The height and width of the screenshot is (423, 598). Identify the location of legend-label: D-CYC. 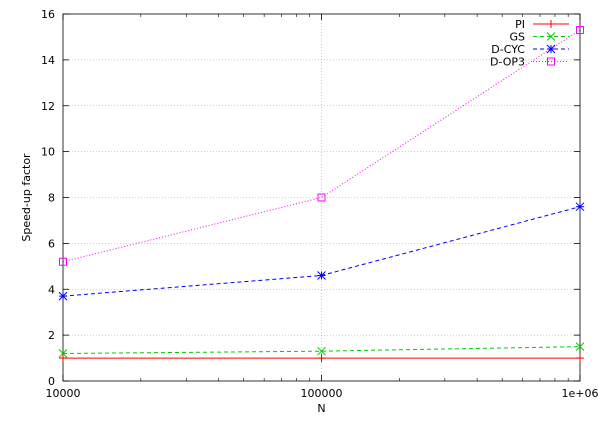
(508, 49).